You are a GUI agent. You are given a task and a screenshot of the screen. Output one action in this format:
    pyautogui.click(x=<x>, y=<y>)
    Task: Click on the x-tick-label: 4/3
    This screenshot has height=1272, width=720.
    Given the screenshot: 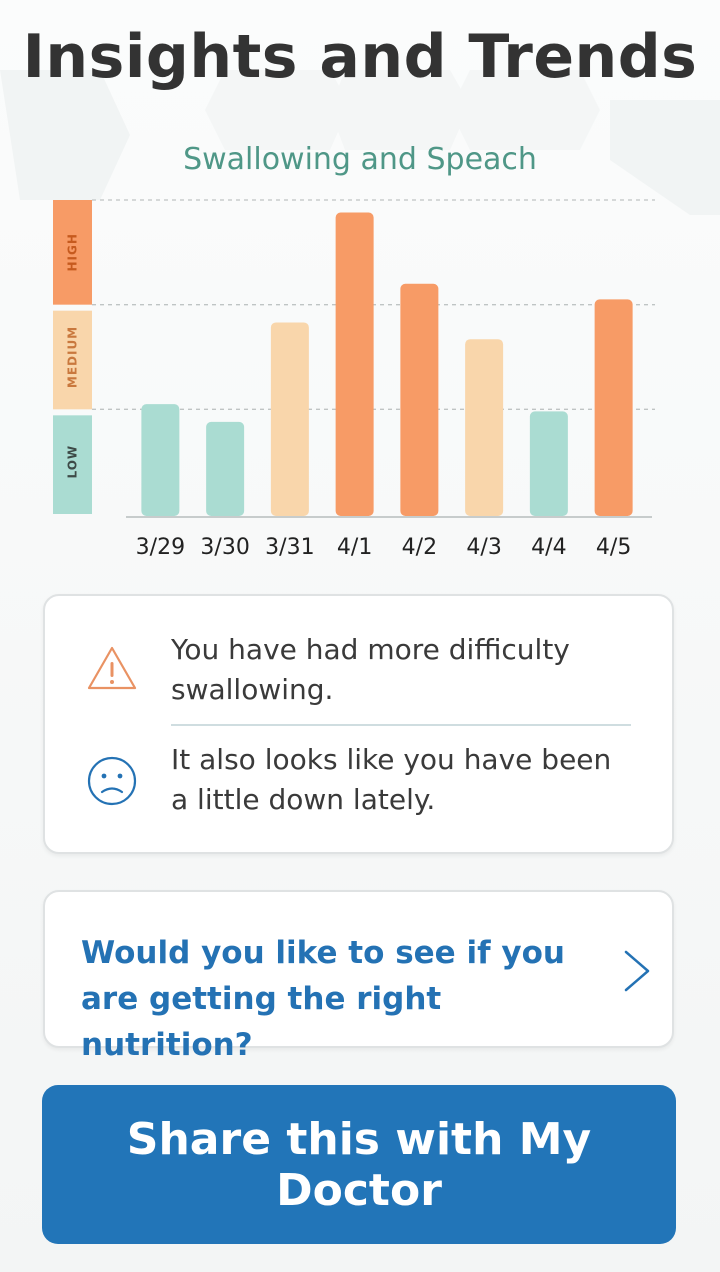 What is the action you would take?
    pyautogui.click(x=483, y=547)
    